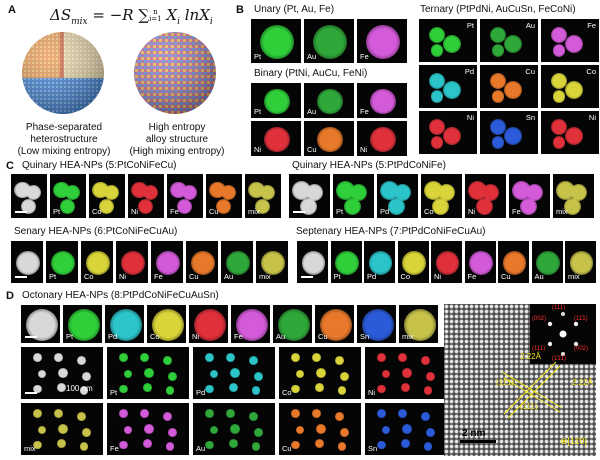  What do you see at coordinates (372, 276) in the screenshot?
I see `element-label: Pd` at bounding box center [372, 276].